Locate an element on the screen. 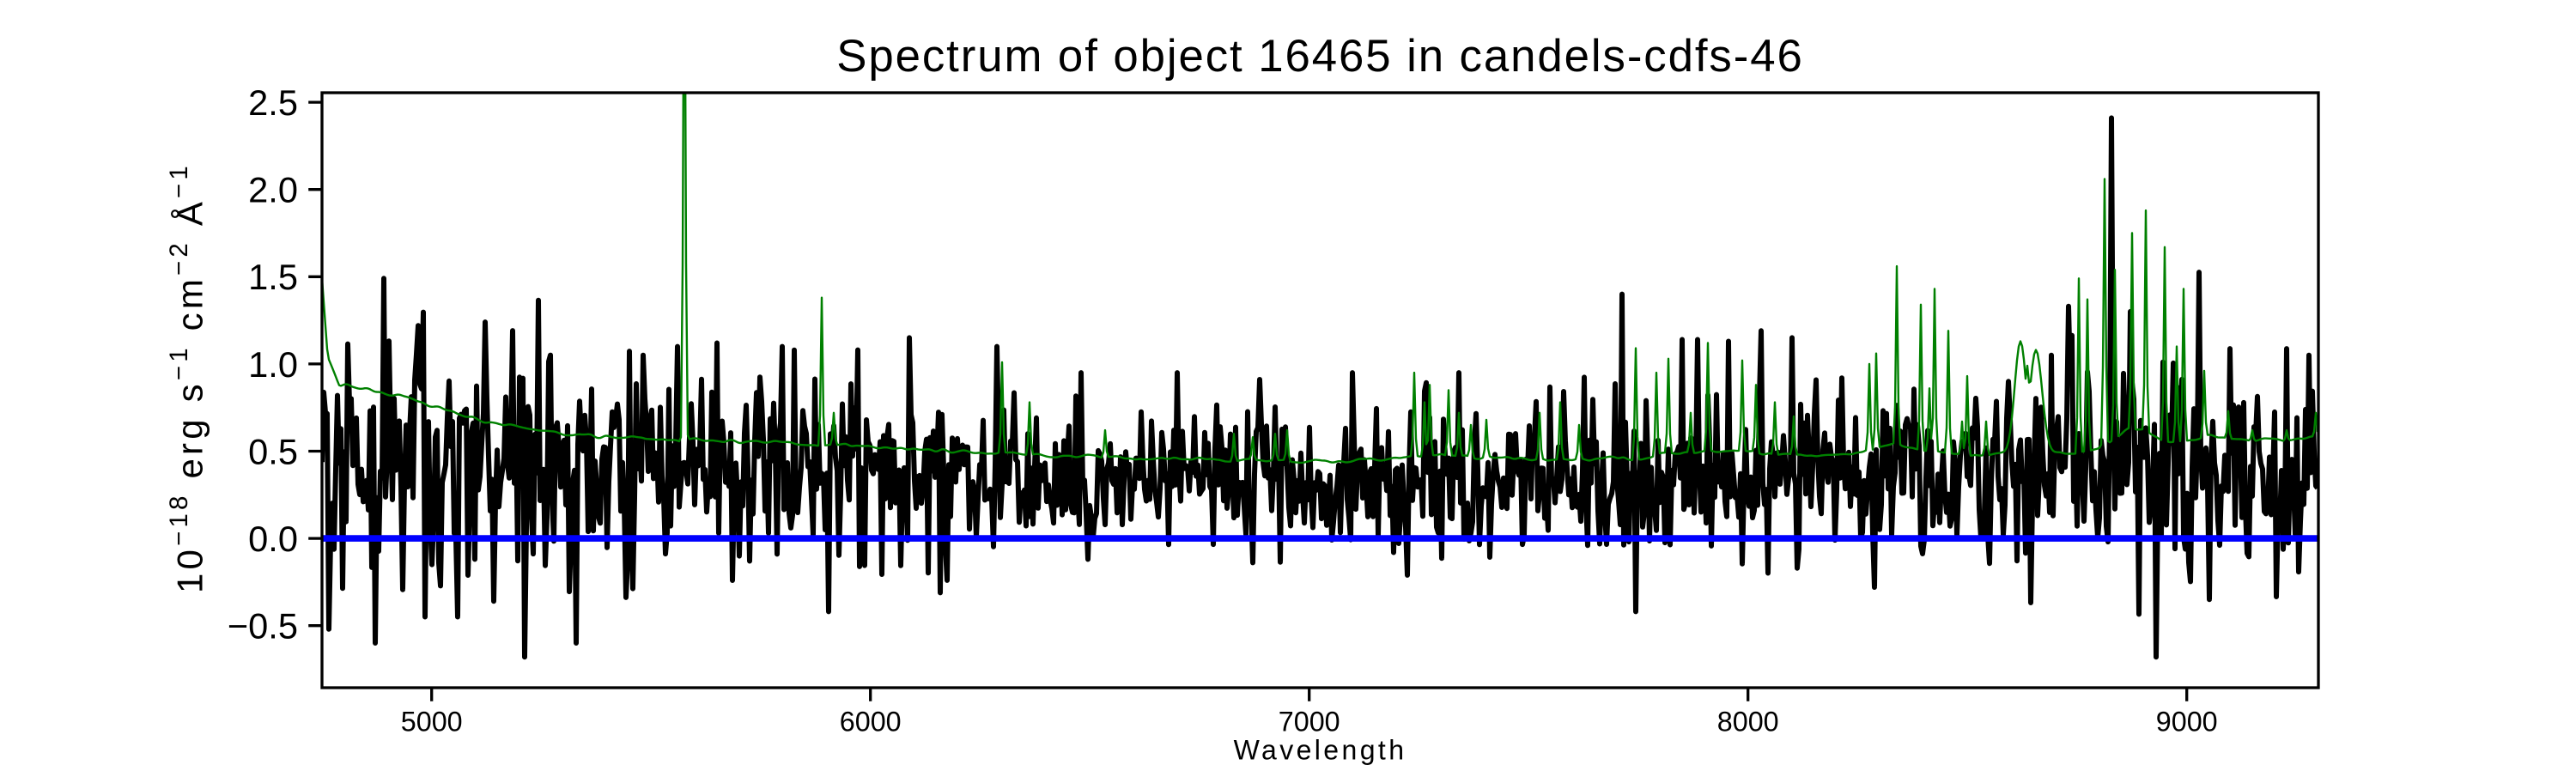 Image resolution: width=2576 pixels, height=777 pixels. svg-text: 1.5 is located at coordinates (273, 277).